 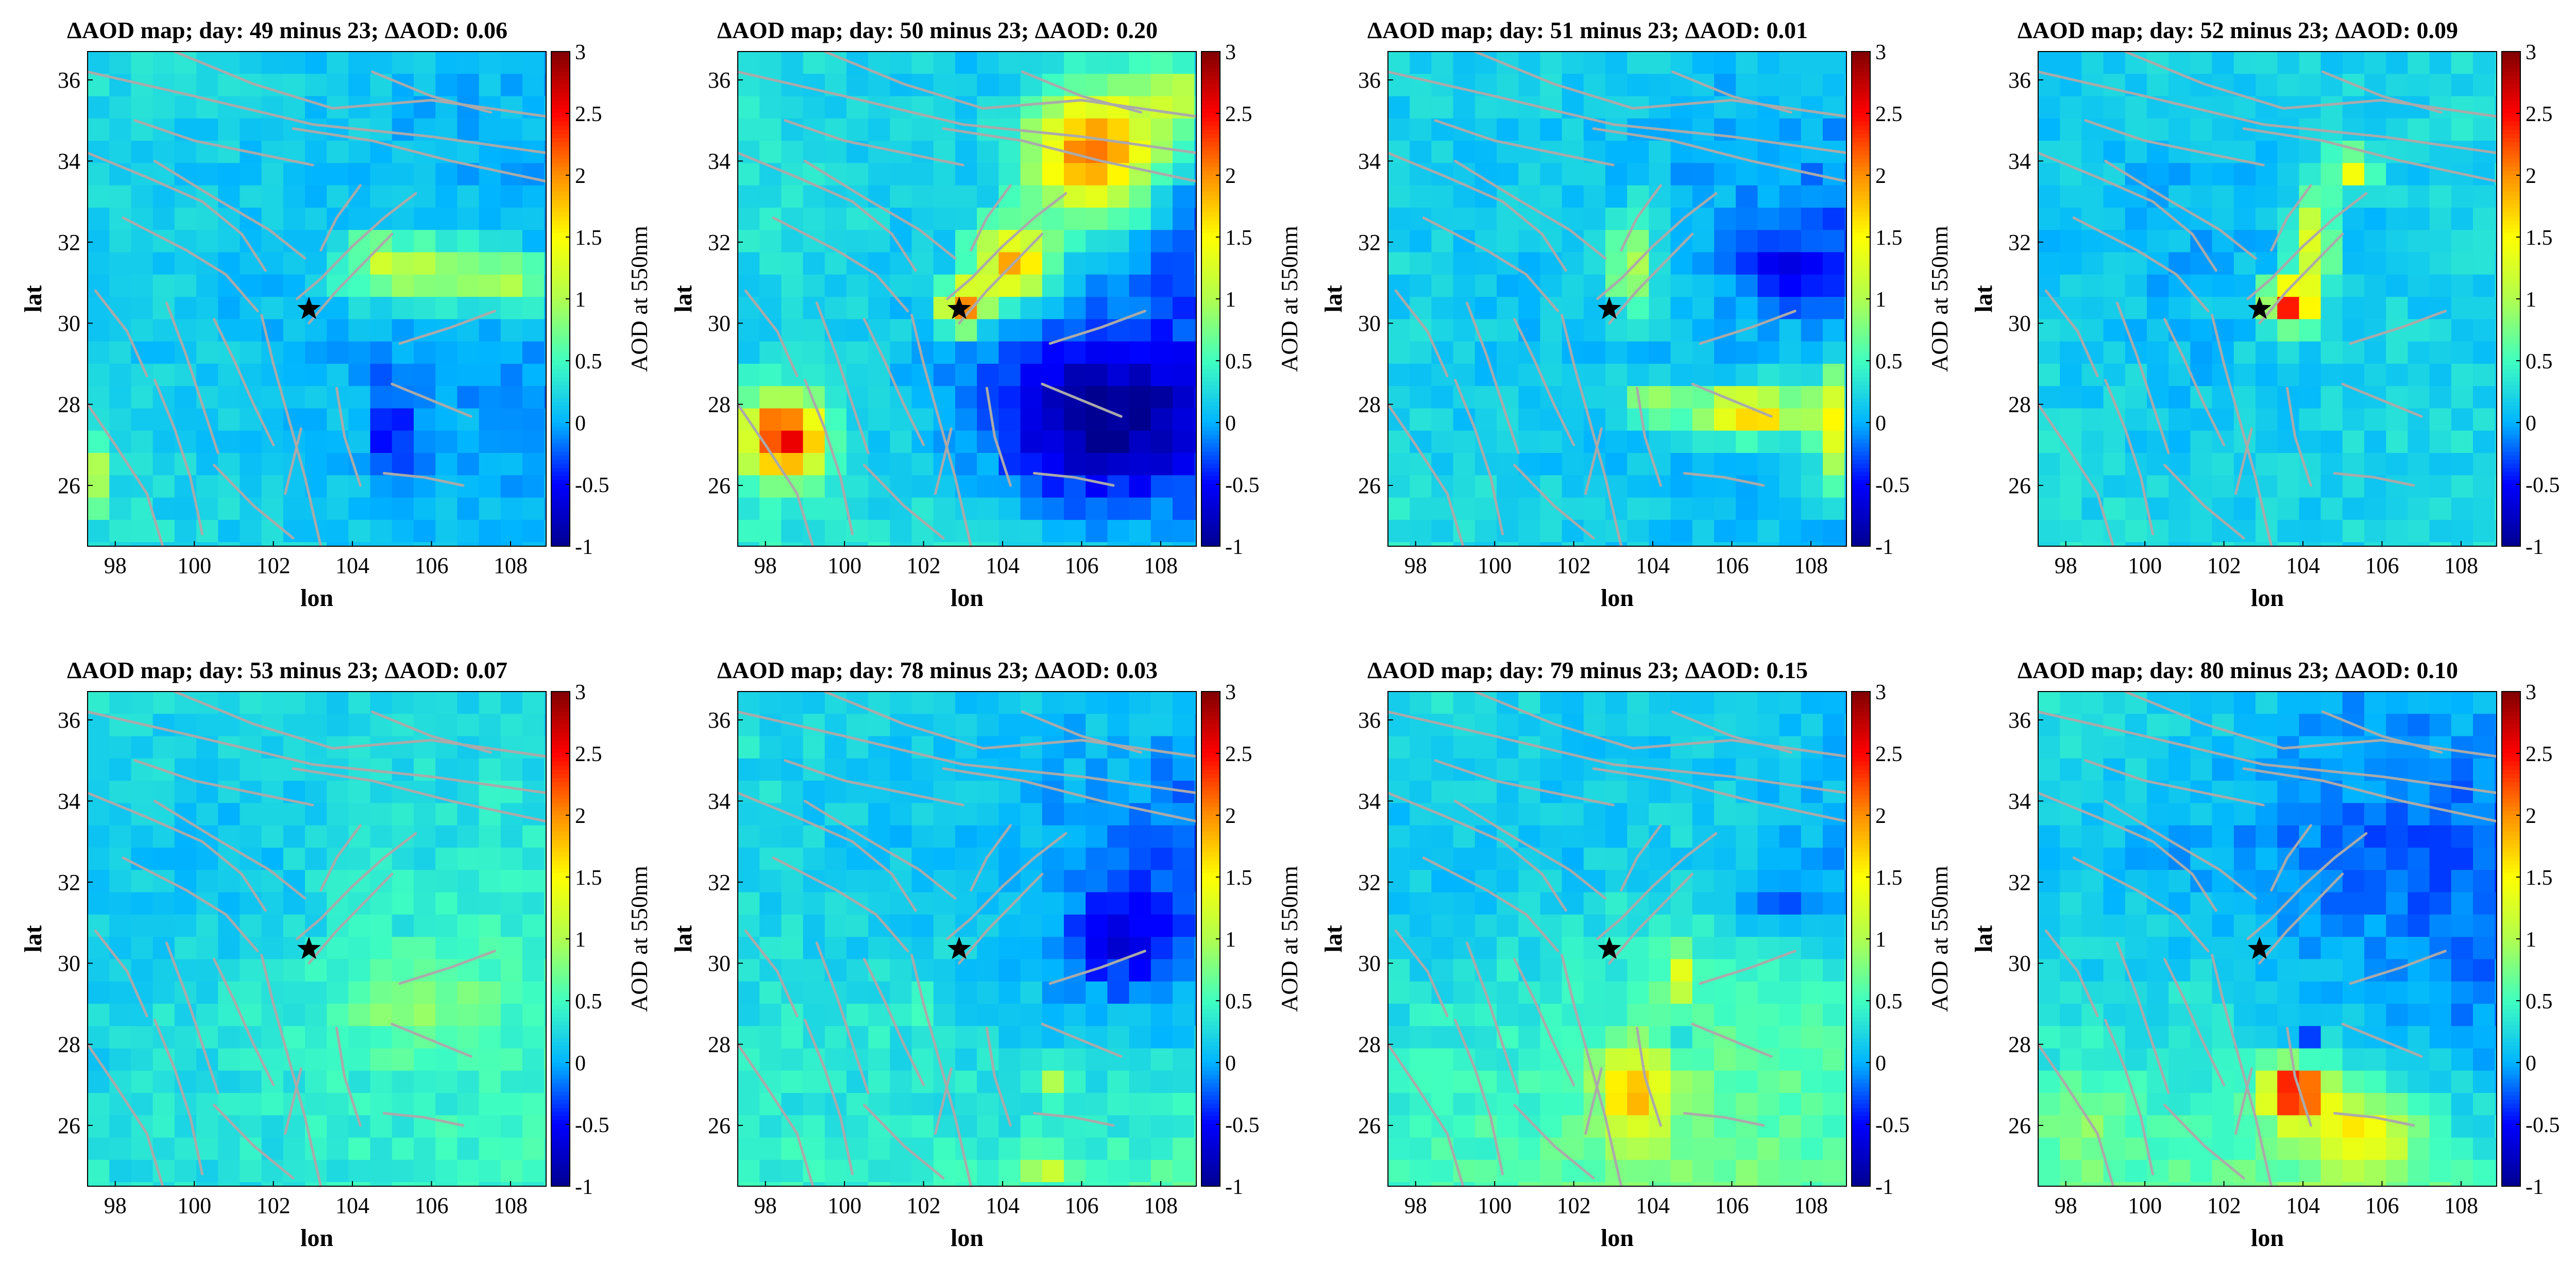 What do you see at coordinates (1230, 692) in the screenshot?
I see `colorbar-tick-label: 3` at bounding box center [1230, 692].